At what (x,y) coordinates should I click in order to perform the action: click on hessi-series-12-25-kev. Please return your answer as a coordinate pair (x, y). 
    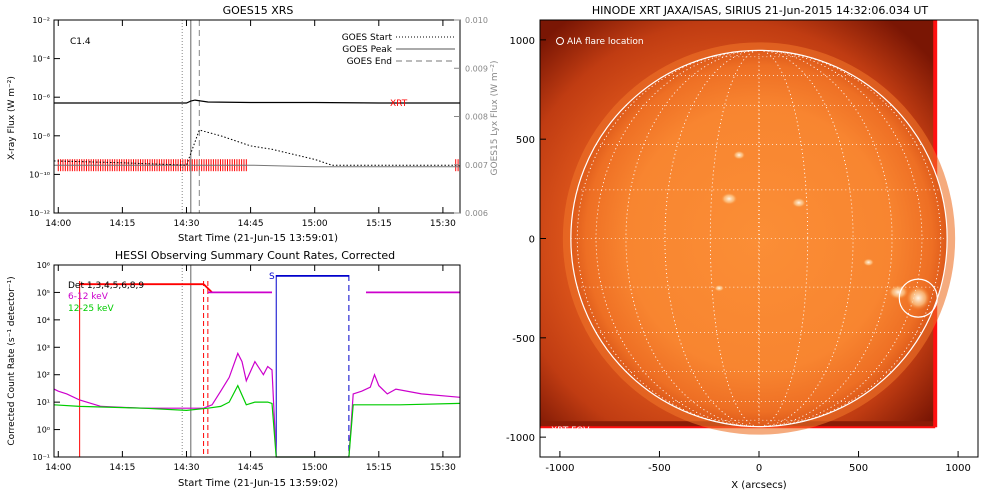
    Looking at the image, I should click on (257, 421).